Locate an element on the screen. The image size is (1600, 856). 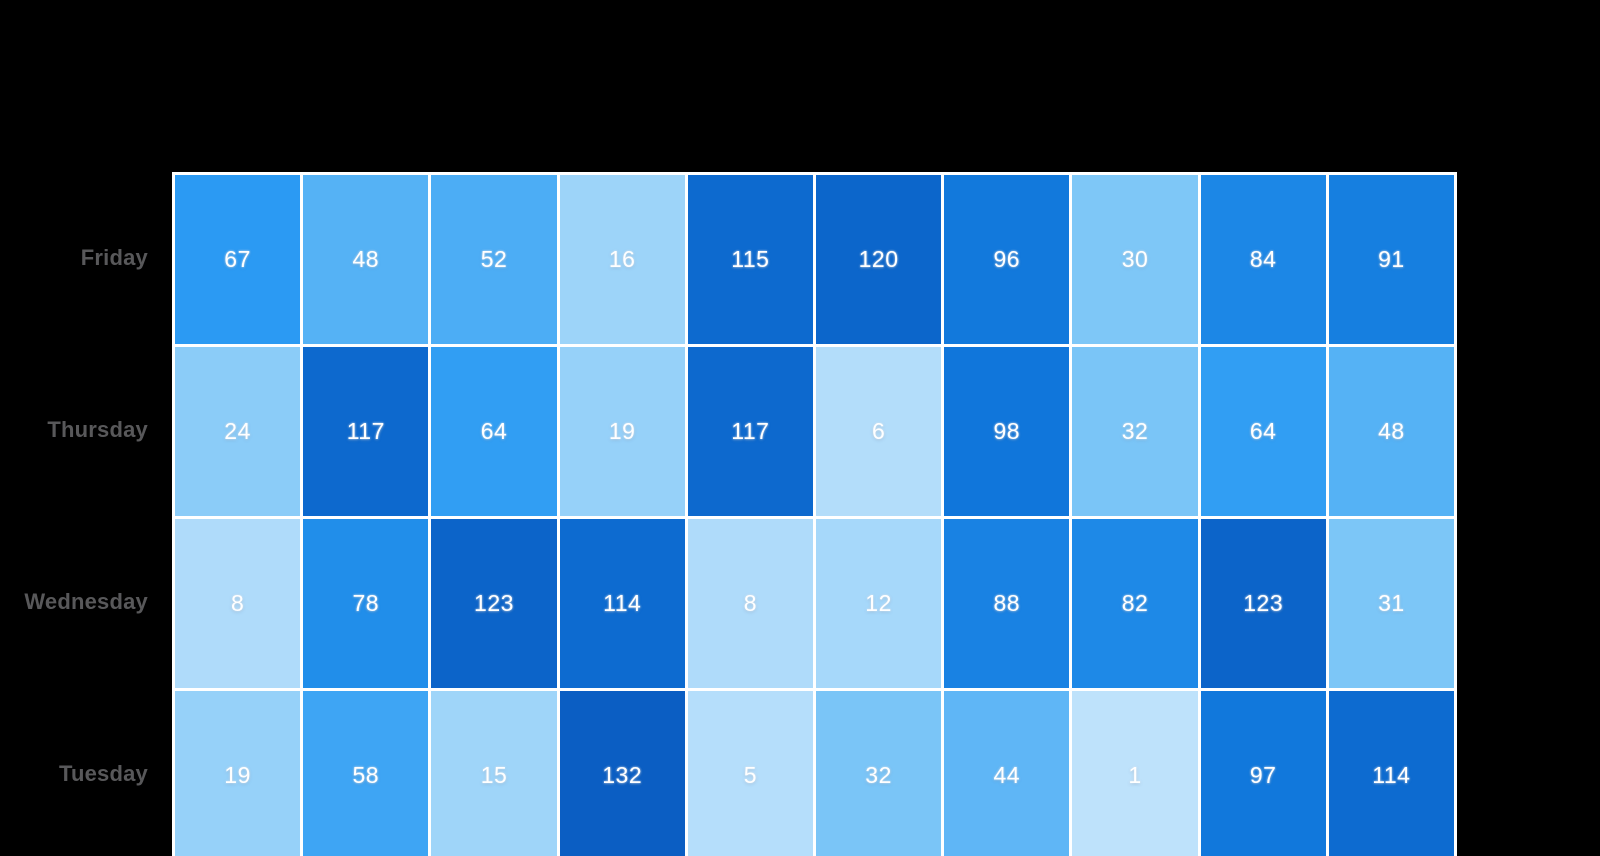
cell-value: 24 is located at coordinates (237, 431).